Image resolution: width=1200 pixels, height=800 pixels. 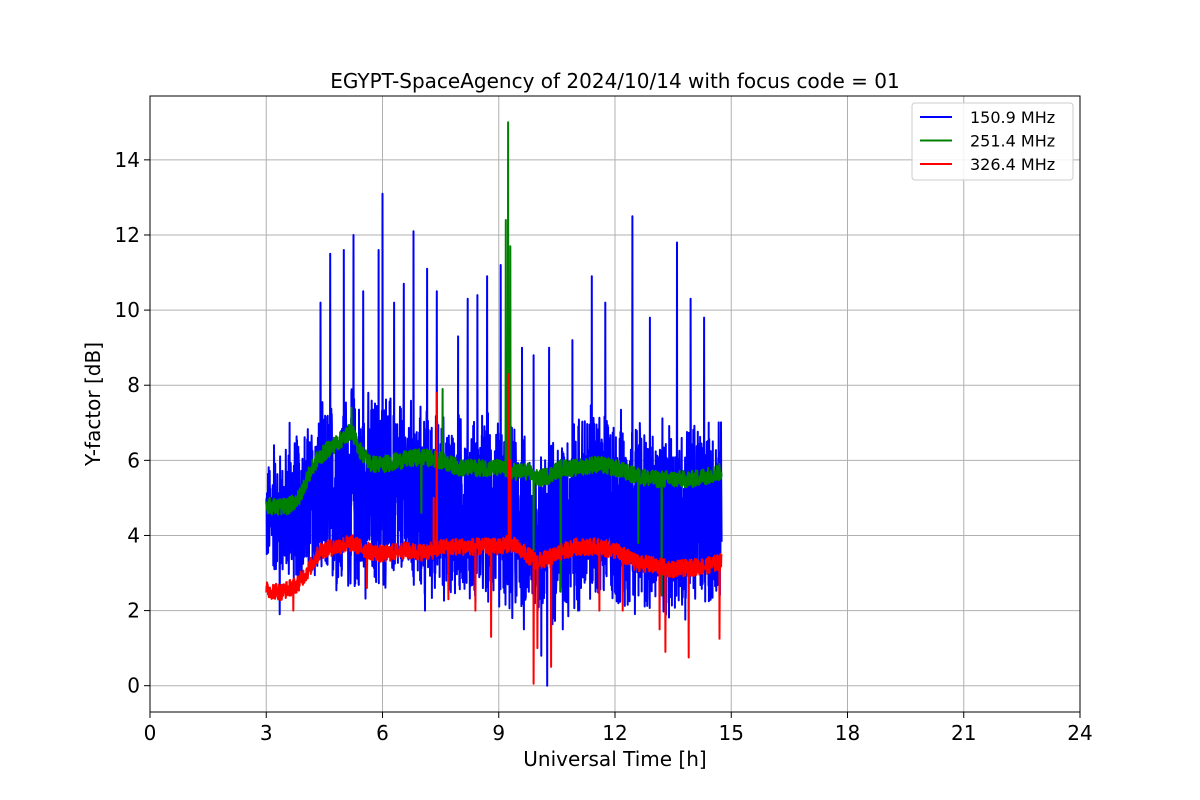 What do you see at coordinates (382, 733) in the screenshot?
I see `x-tick-label: 6` at bounding box center [382, 733].